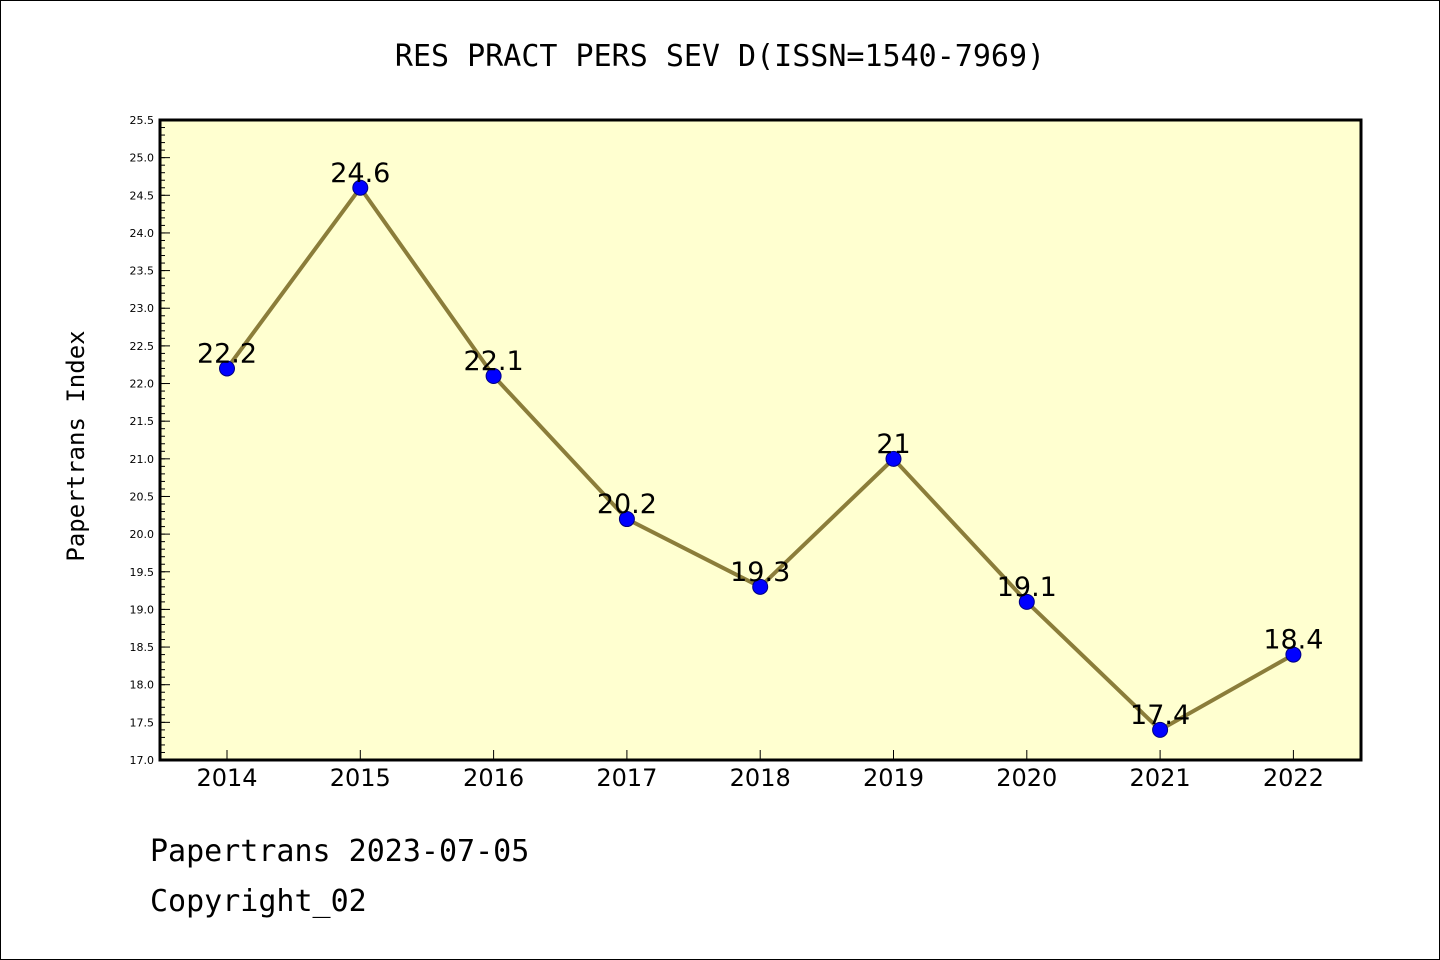 This screenshot has width=1440, height=960. I want to click on y-tick-label: 18.0, so click(142, 685).